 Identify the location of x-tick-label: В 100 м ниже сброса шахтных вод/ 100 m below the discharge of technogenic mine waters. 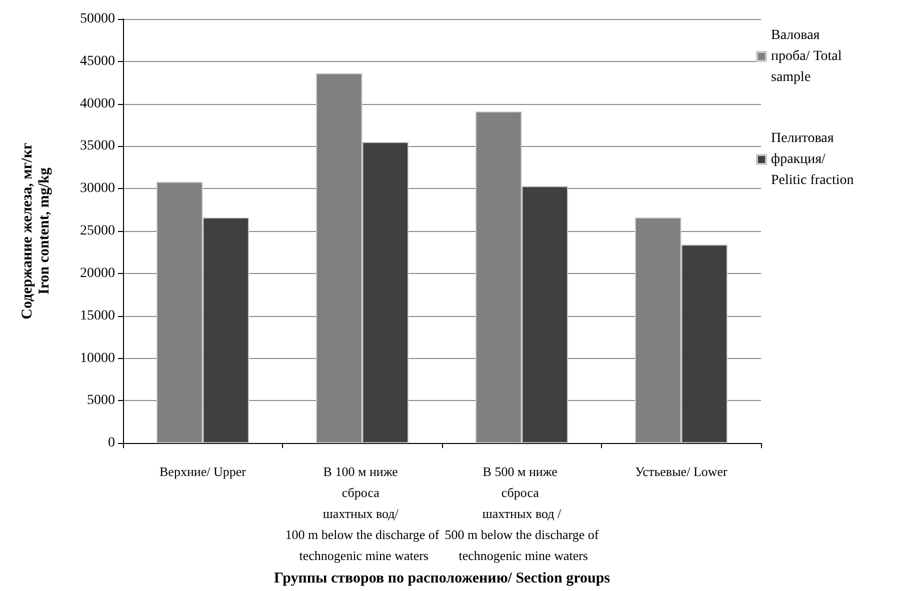
(362, 514).